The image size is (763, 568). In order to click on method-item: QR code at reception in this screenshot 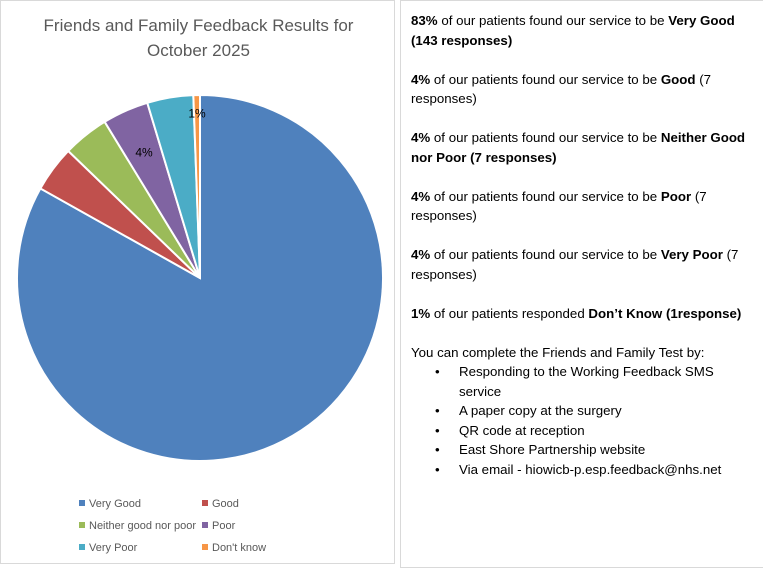, I will do `click(595, 431)`.